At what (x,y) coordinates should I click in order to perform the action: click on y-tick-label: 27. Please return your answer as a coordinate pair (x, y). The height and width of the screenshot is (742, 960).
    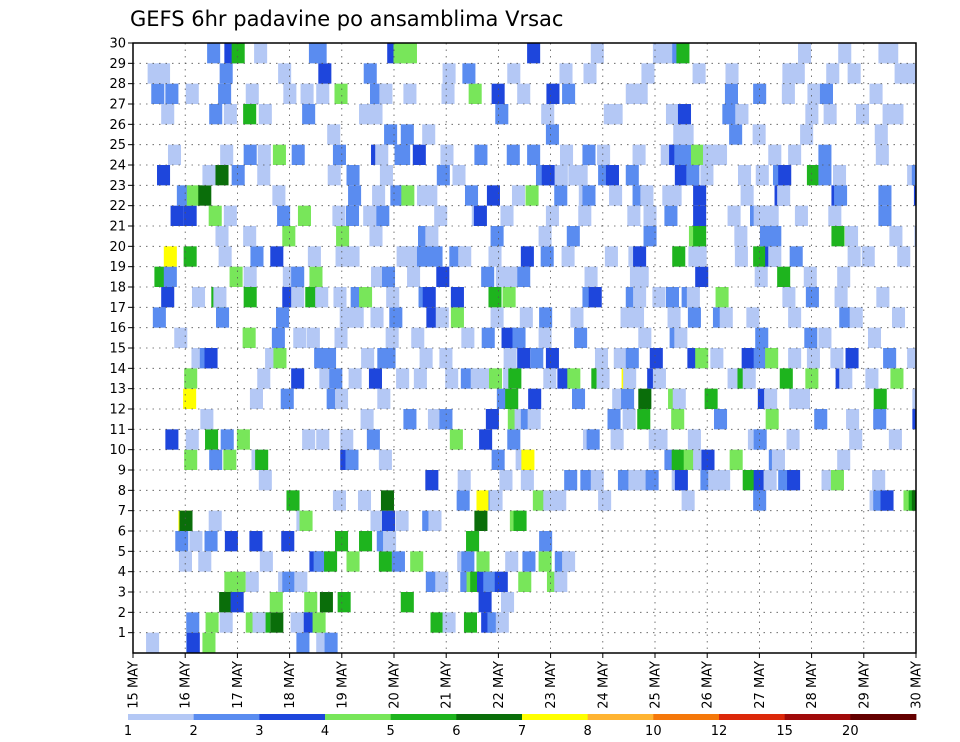
    Looking at the image, I should click on (117, 105).